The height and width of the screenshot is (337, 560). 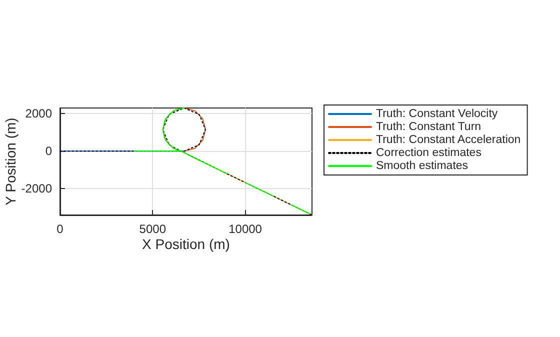 What do you see at coordinates (437, 114) in the screenshot?
I see `legend-label: Truth: Constant Velocity` at bounding box center [437, 114].